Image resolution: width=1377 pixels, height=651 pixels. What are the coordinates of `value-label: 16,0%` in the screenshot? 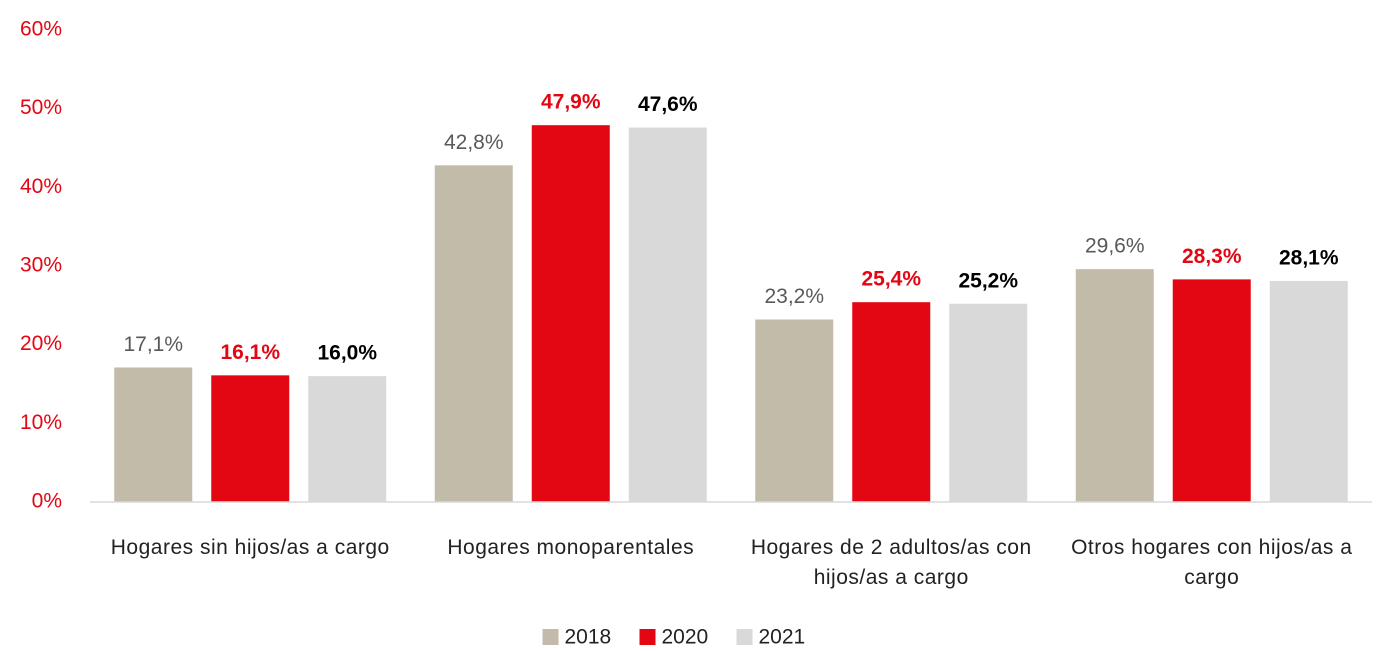 It's located at (347, 353).